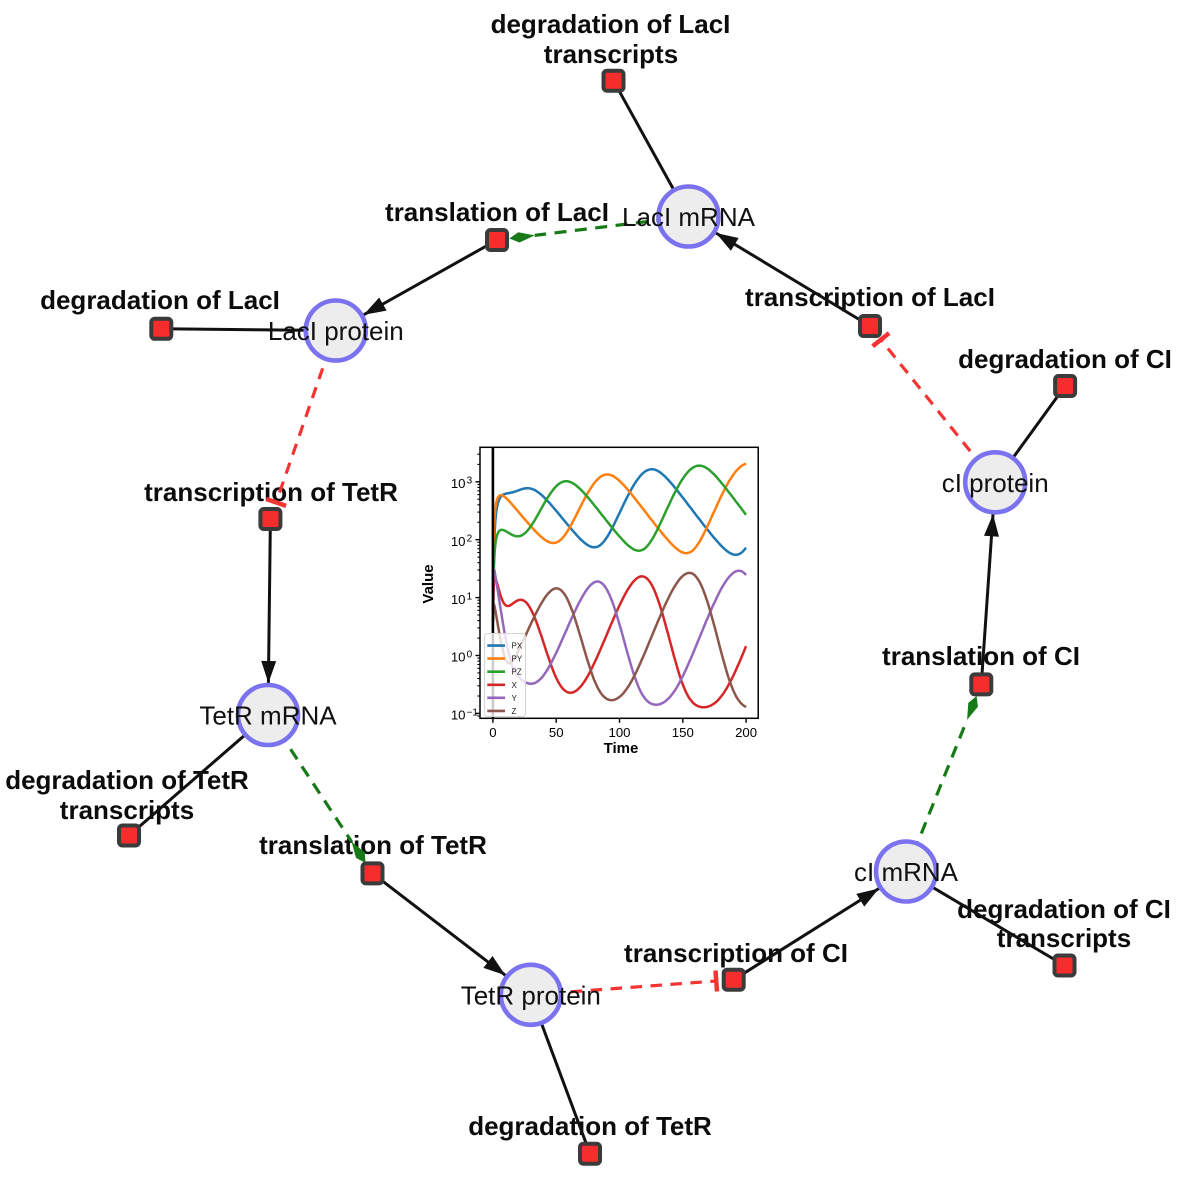  I want to click on svg-text: cI mRNA, so click(906, 872).